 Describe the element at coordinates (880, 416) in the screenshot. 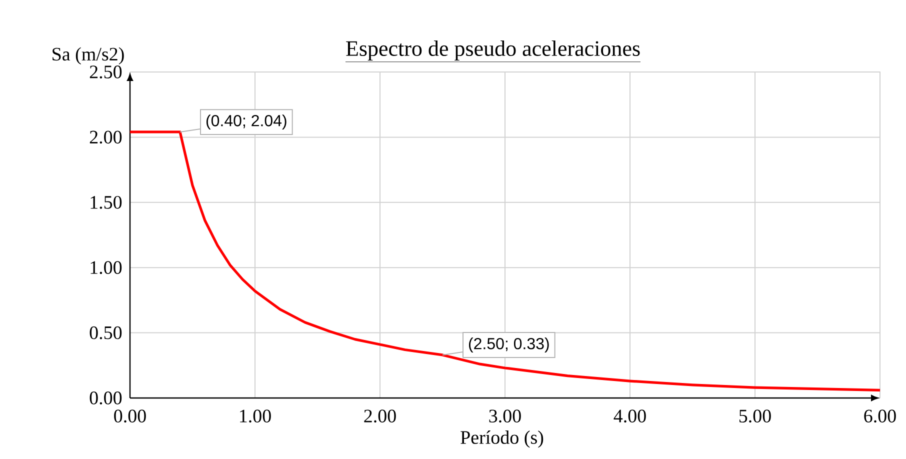

I see `x-tick-label: 6.00` at that location.